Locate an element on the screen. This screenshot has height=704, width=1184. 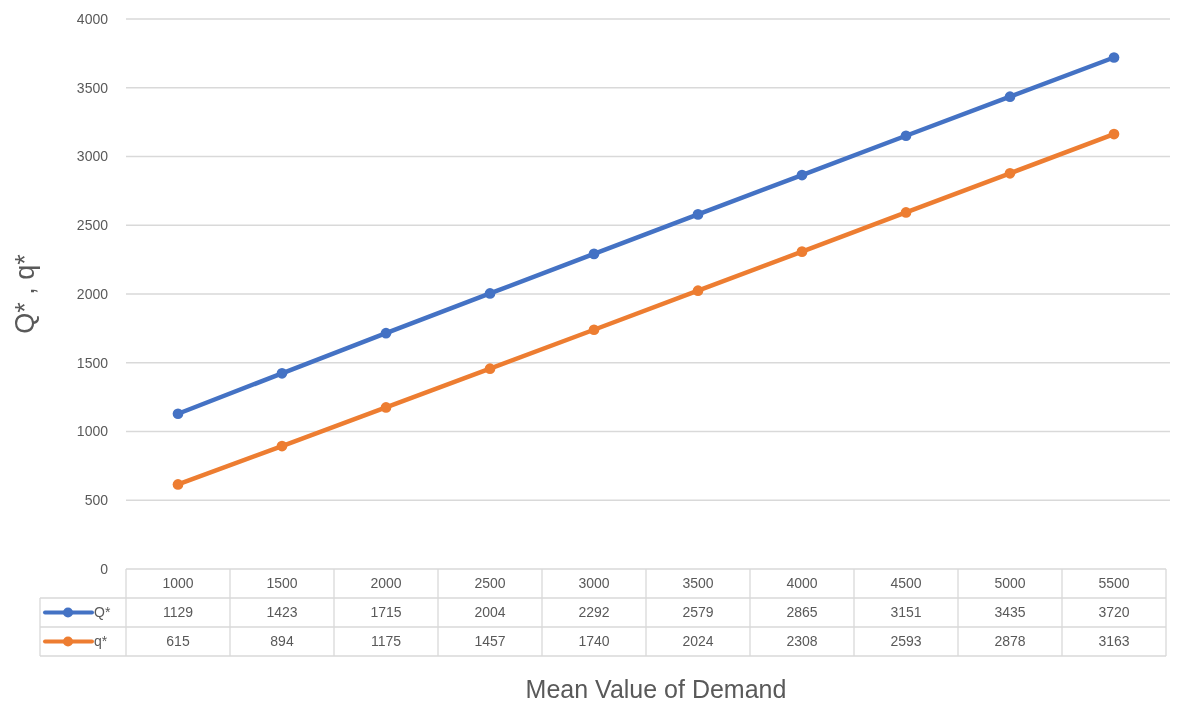
data-label: 1740 is located at coordinates (594, 641).